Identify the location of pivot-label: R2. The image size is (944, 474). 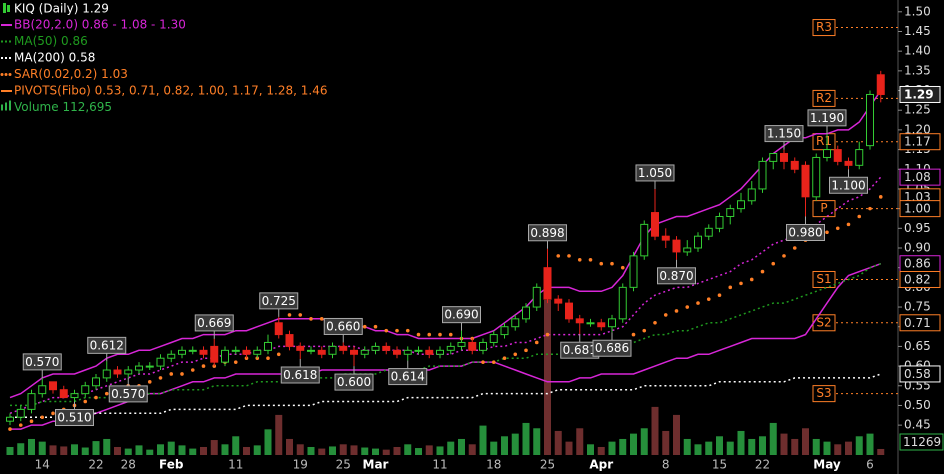
(824, 98).